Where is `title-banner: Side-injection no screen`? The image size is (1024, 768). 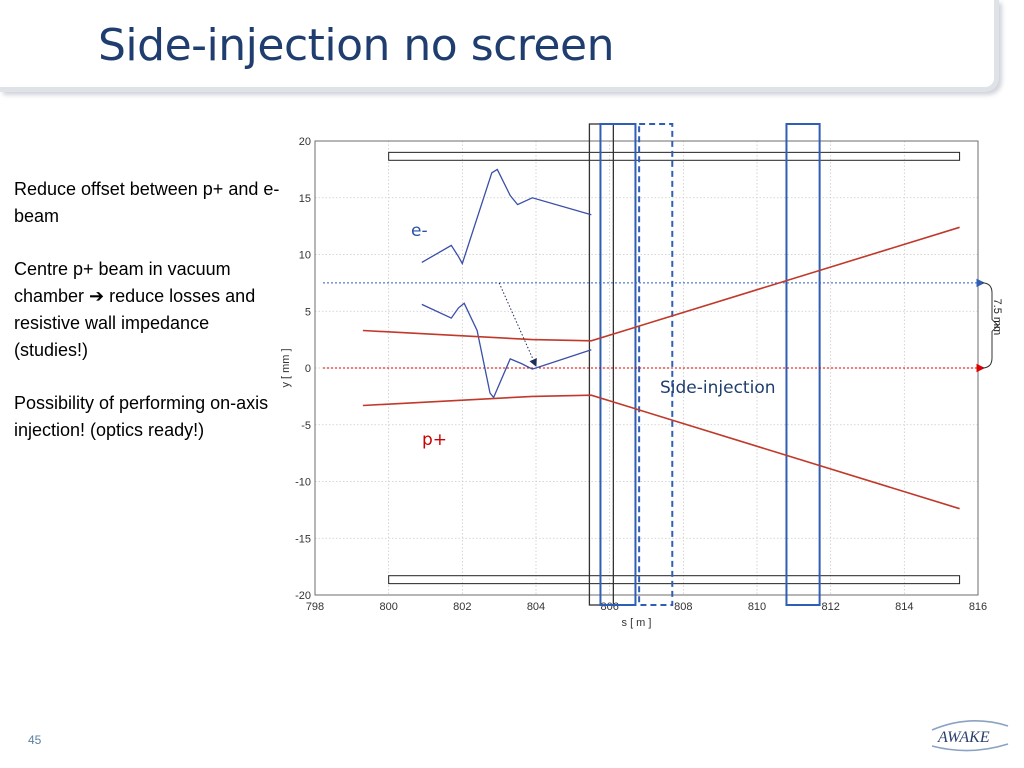 title-banner: Side-injection no screen is located at coordinates (499, 46).